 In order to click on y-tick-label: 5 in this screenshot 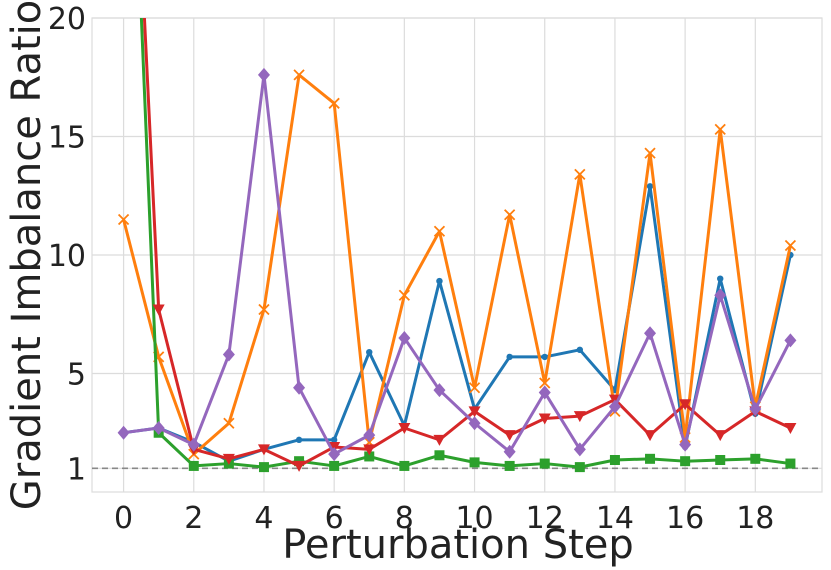, I will do `click(76, 375)`.